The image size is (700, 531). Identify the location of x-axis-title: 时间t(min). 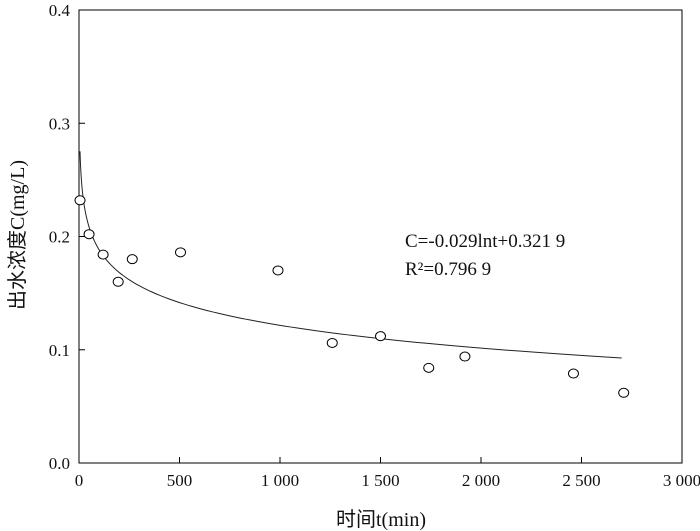
(381, 519).